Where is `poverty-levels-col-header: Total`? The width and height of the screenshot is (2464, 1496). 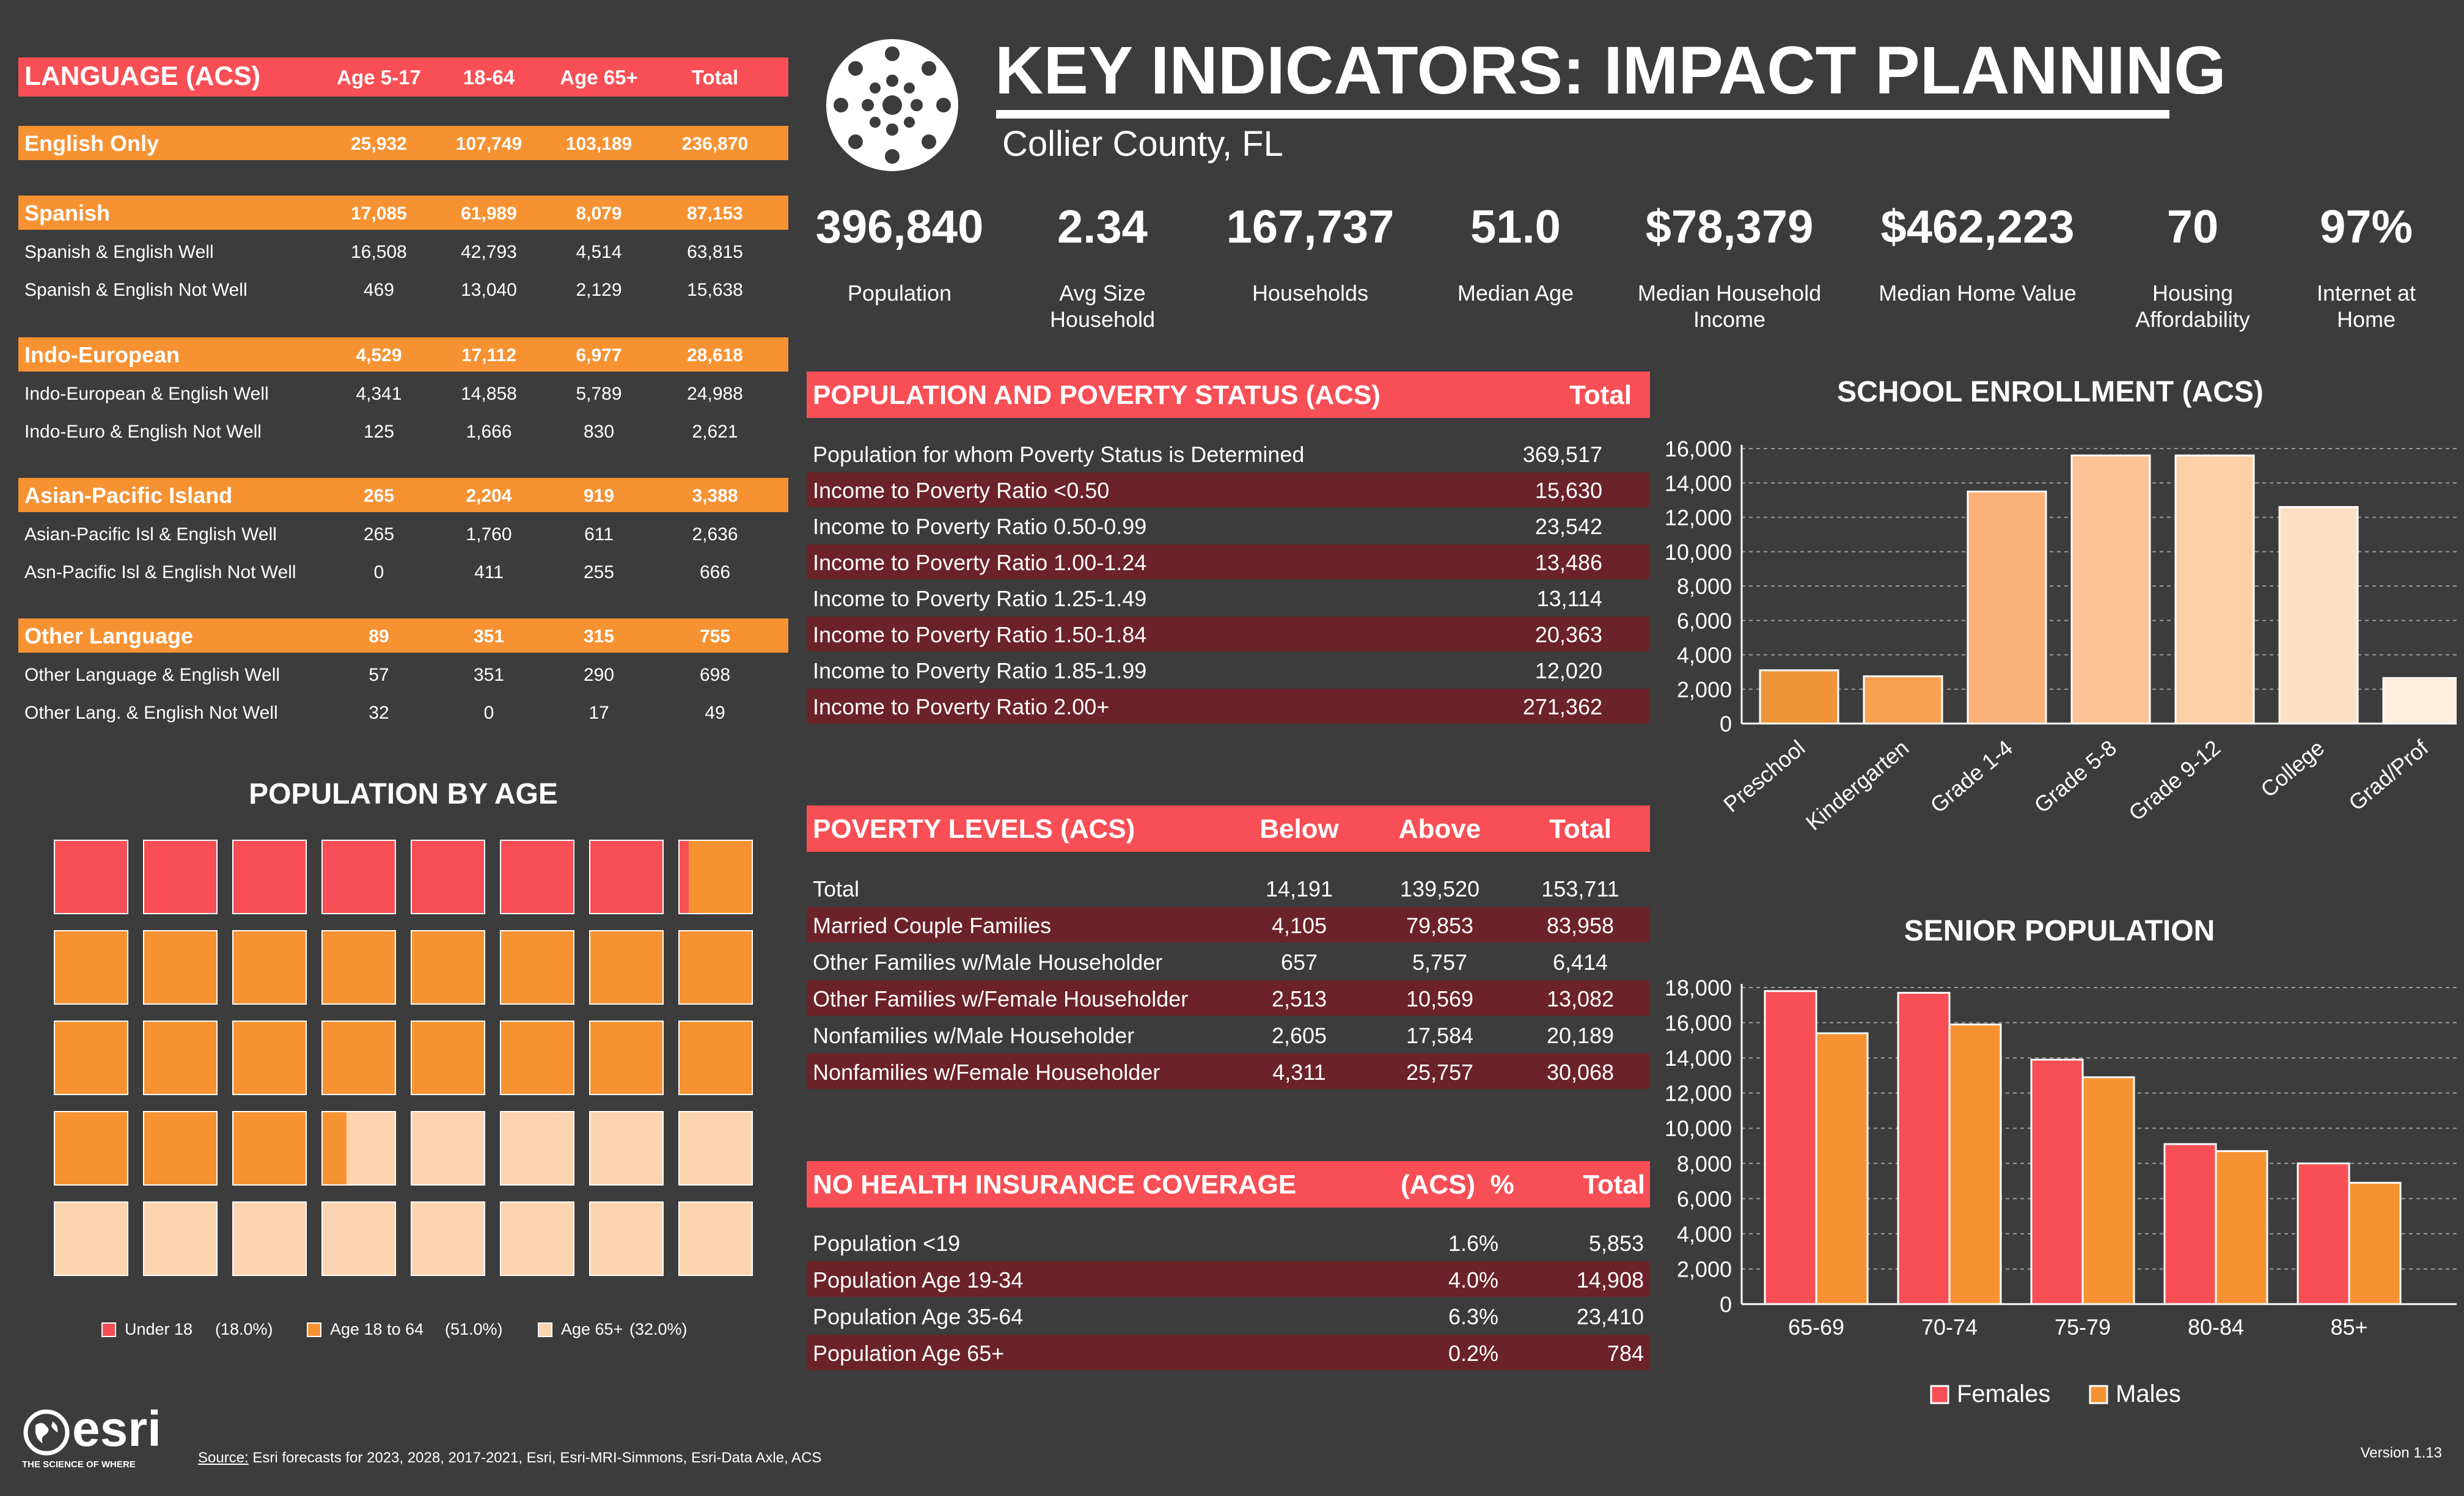 poverty-levels-col-header: Total is located at coordinates (1581, 829).